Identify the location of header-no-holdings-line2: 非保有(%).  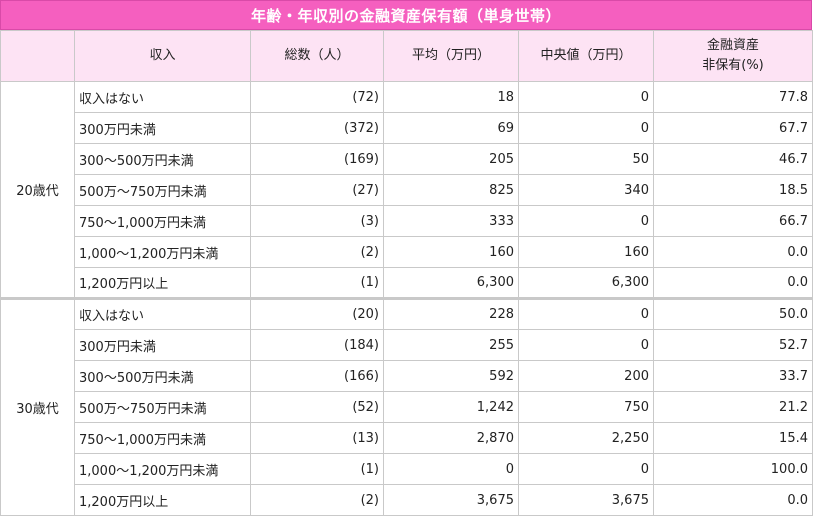
(733, 65).